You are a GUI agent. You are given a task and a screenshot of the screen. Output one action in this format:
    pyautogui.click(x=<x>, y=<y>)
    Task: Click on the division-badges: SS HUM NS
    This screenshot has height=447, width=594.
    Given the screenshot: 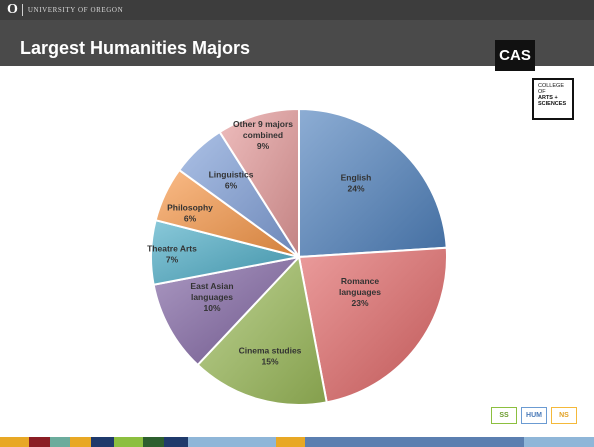 What is the action you would take?
    pyautogui.click(x=534, y=415)
    